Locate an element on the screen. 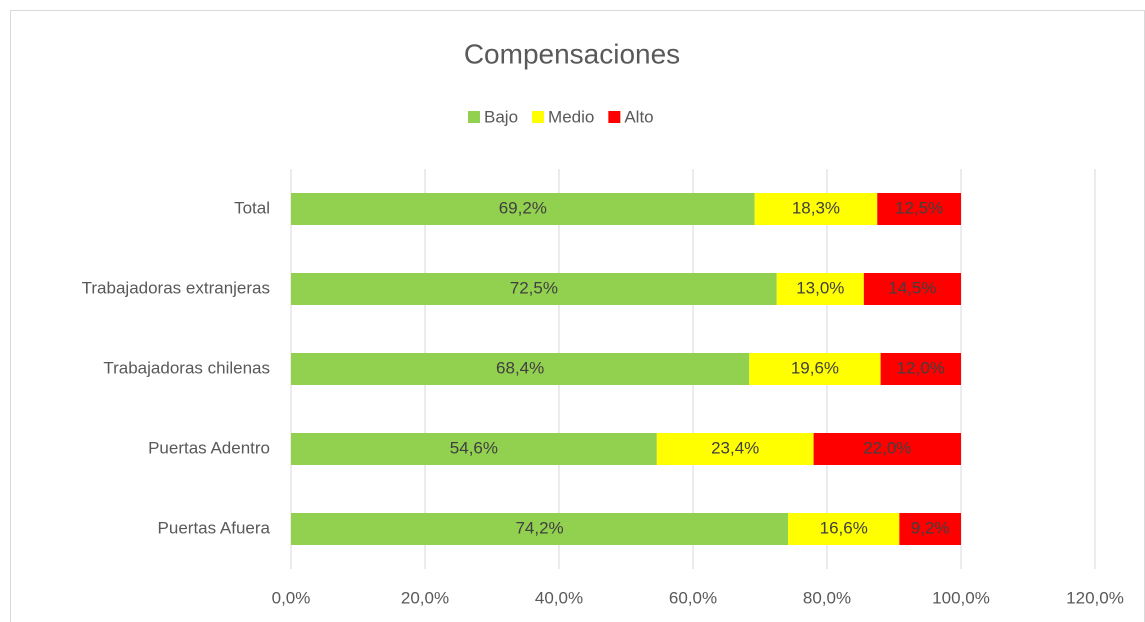 This screenshot has height=622, width=1145. data-label: 54,6% is located at coordinates (474, 447).